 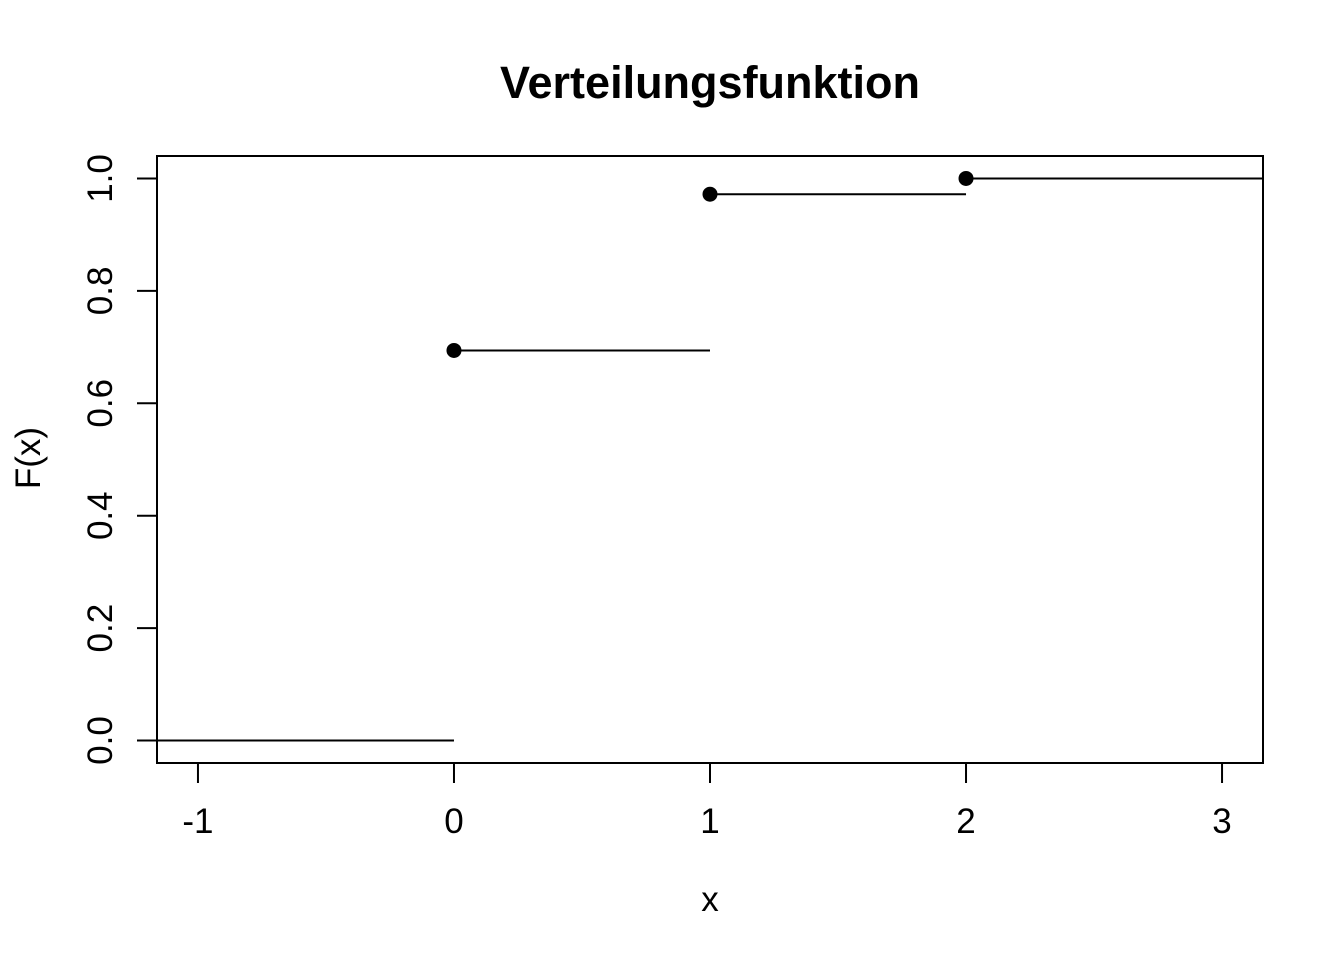 I want to click on x-tick-label: -1, so click(x=197, y=821).